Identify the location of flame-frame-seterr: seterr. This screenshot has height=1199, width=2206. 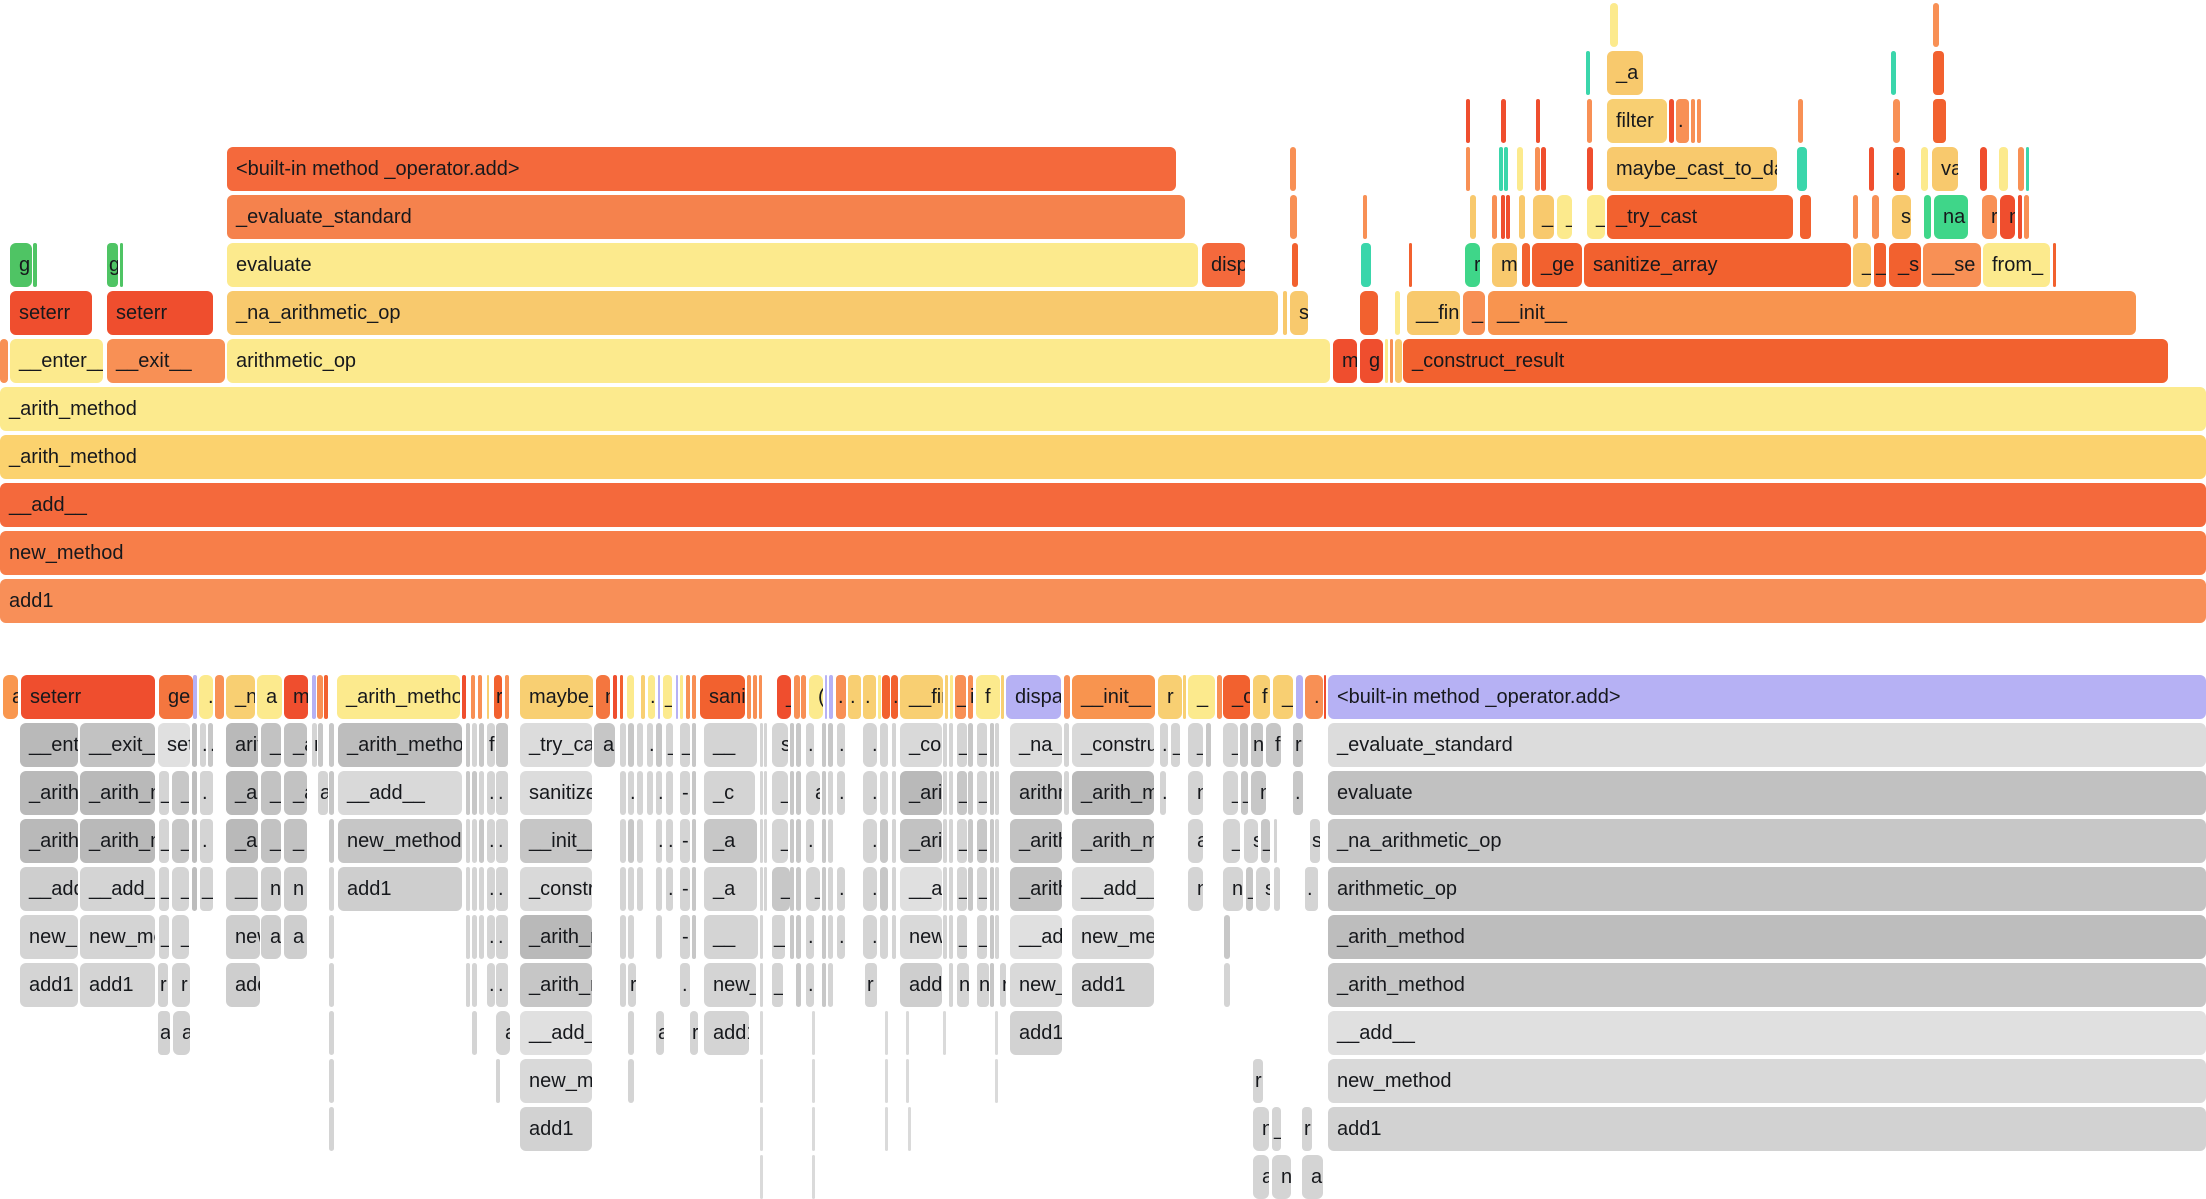
(88, 697).